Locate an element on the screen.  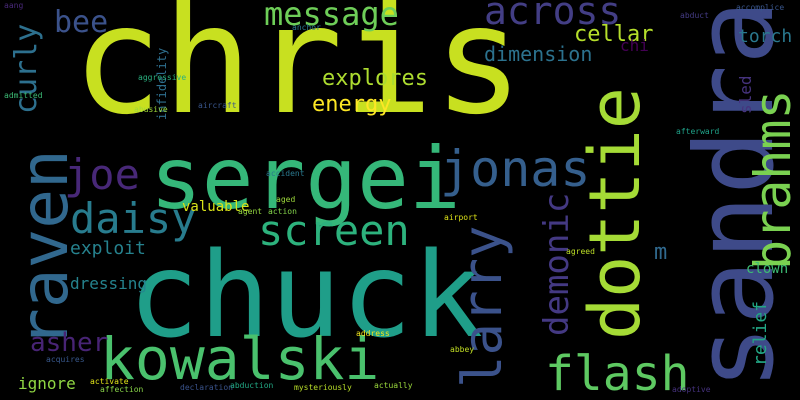
word-accident: accident is located at coordinates (285, 173).